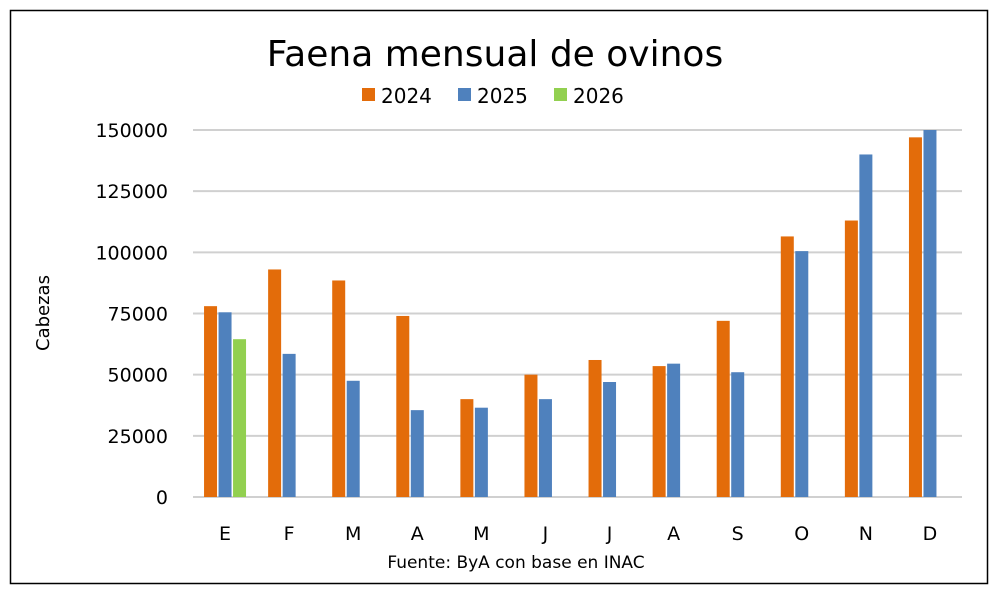  I want to click on legend-swatch-2024, so click(368, 94).